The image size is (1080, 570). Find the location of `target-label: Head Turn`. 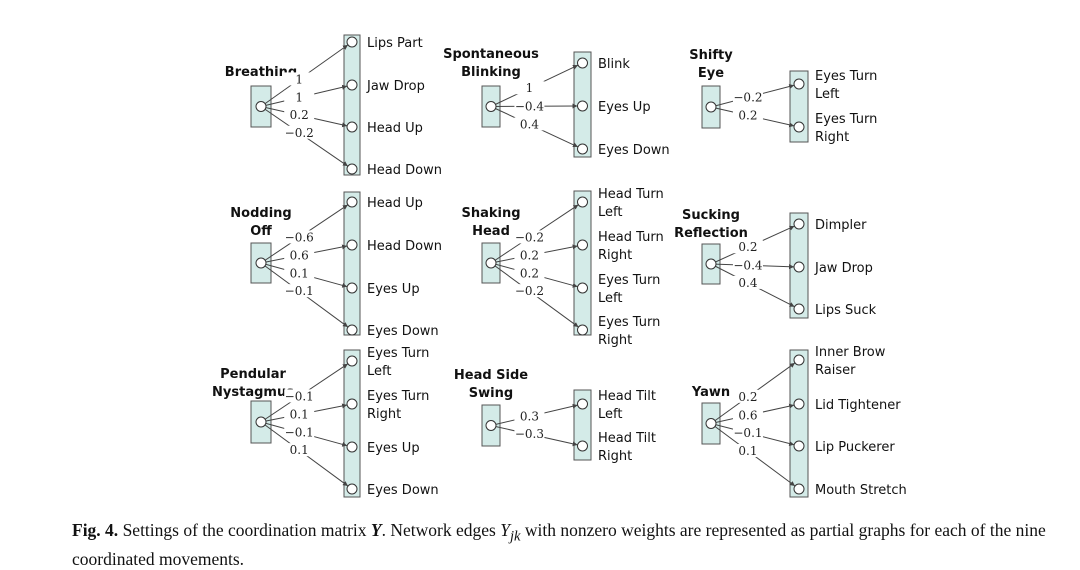

target-label: Head Turn is located at coordinates (631, 194).